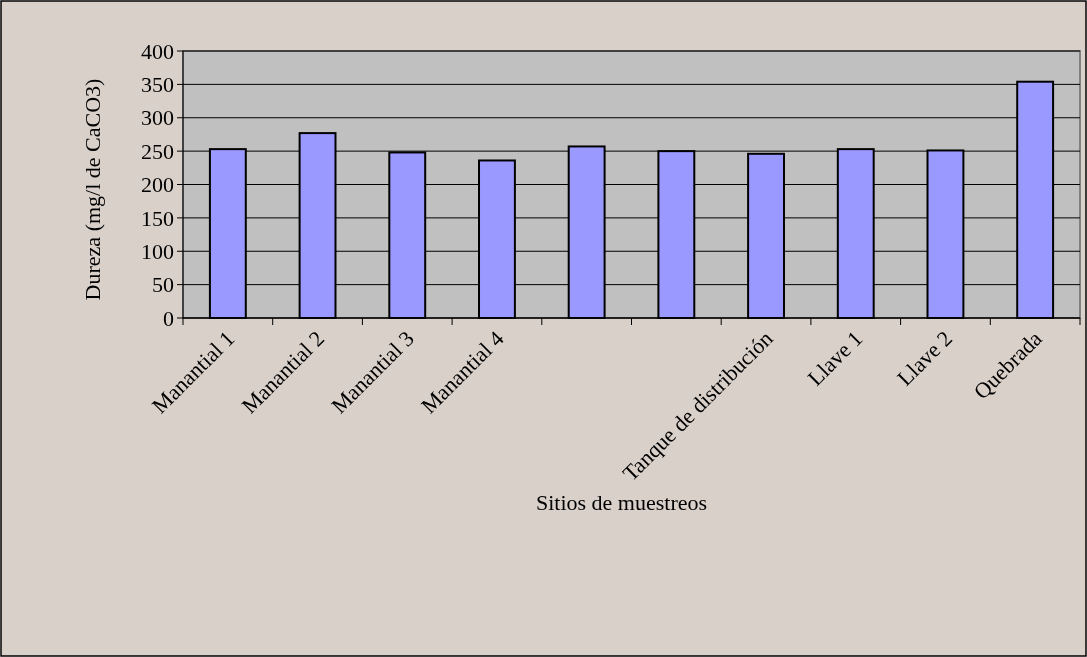 The height and width of the screenshot is (657, 1087). Describe the element at coordinates (157, 51) in the screenshot. I see `y-tick-label: 400` at that location.